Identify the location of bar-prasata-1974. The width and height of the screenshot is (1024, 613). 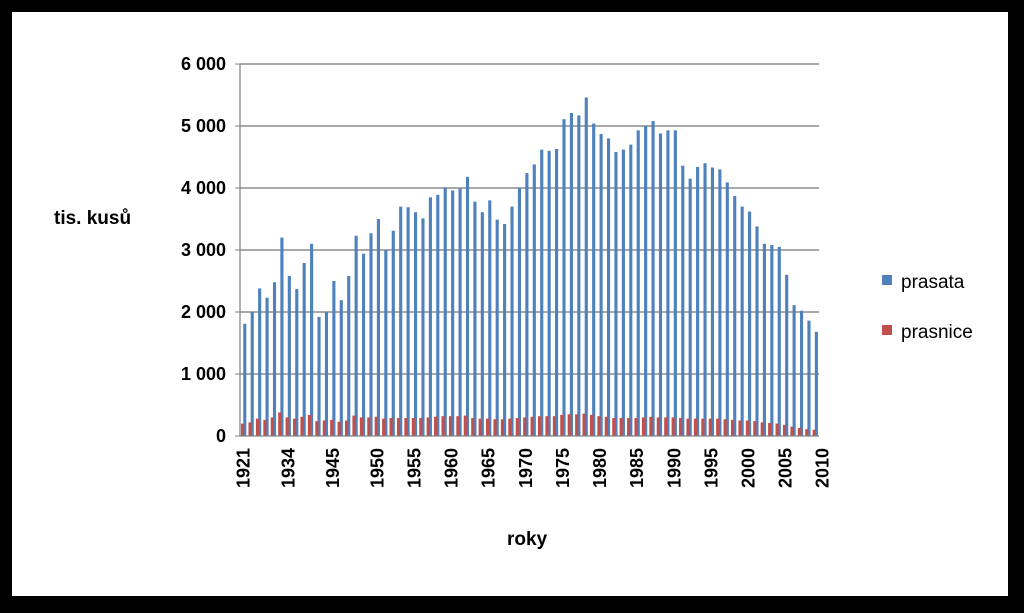
(534, 300).